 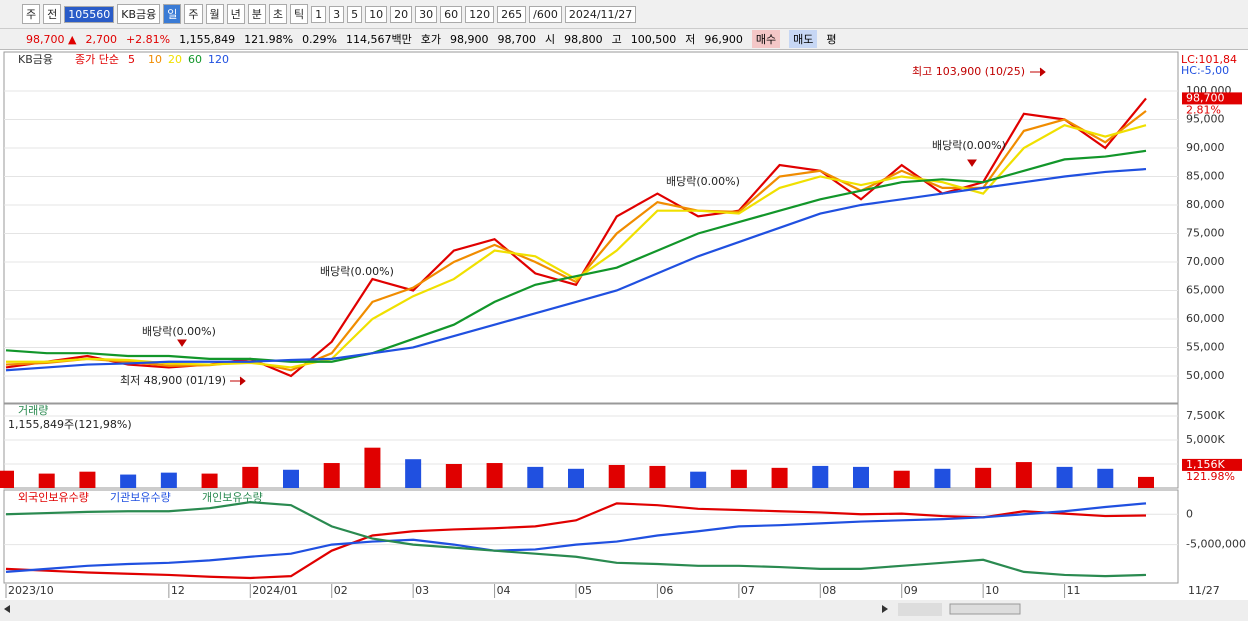 I want to click on y-tick-label: -5,000,000, so click(x=1216, y=544).